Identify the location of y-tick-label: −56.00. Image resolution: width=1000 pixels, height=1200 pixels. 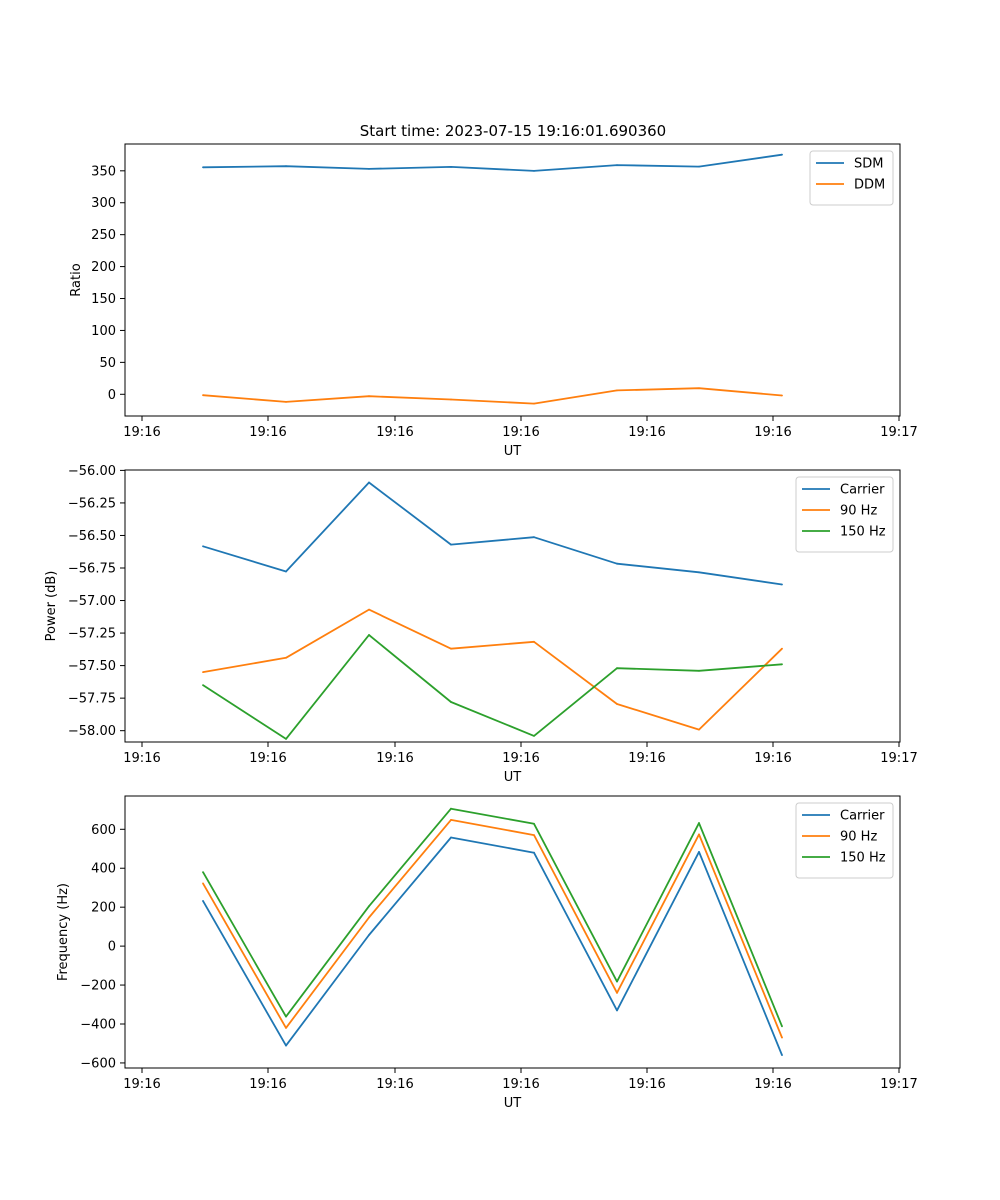
(92, 471).